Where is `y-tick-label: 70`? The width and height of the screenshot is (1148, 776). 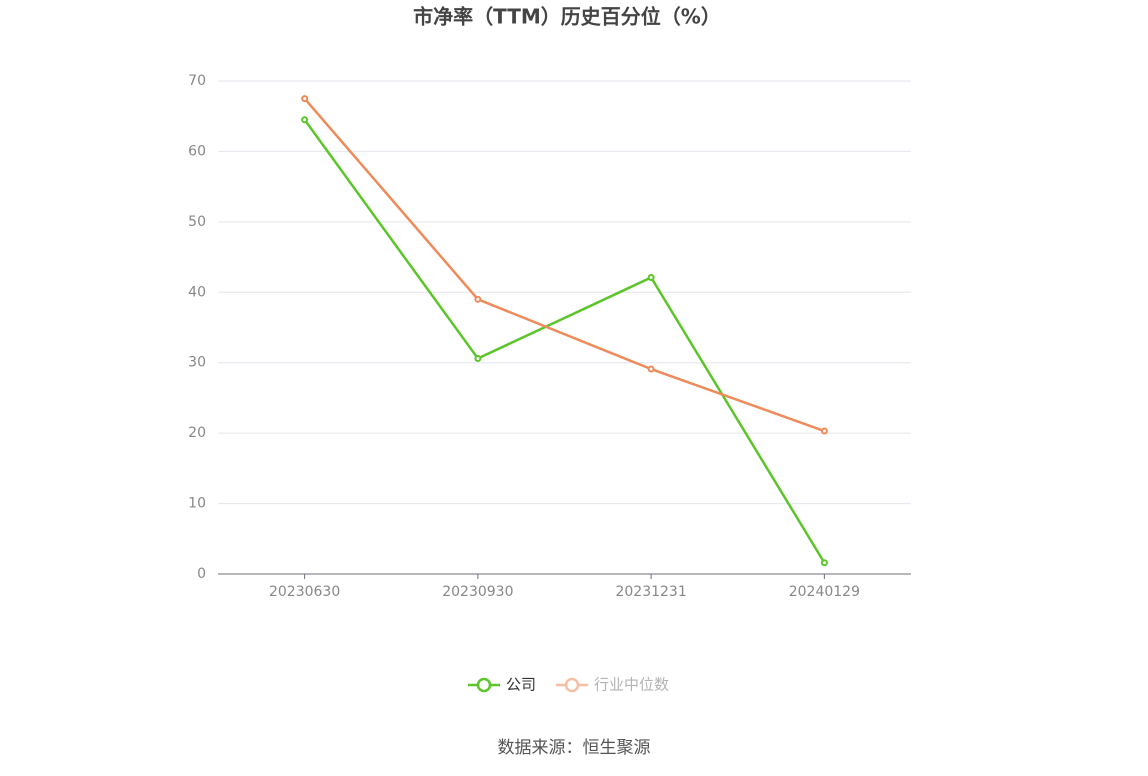
y-tick-label: 70 is located at coordinates (197, 81).